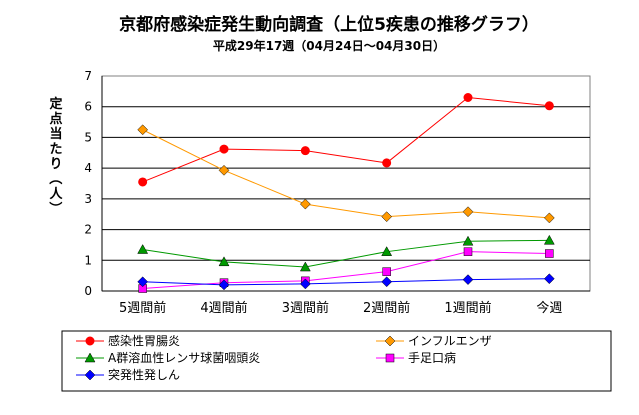 This screenshot has height=415, width=639. Describe the element at coordinates (184, 357) in the screenshot. I see `legend-label: A群溶血性レンサ球菌咽頭炎` at that location.